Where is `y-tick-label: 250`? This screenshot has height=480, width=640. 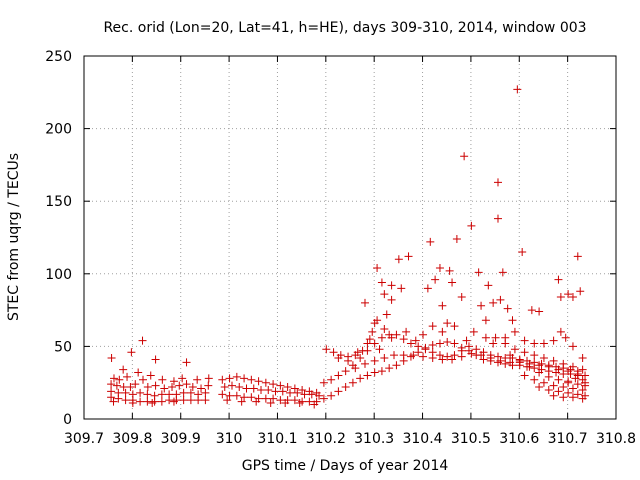
y-tick-label: 250 is located at coordinates (58, 57).